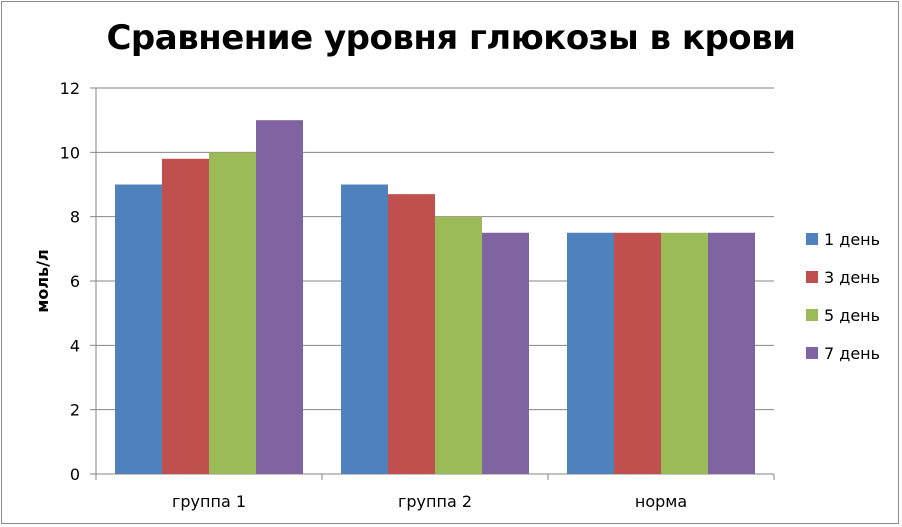 The height and width of the screenshot is (527, 902). Describe the element at coordinates (75, 474) in the screenshot. I see `y-tick-label: 0` at that location.